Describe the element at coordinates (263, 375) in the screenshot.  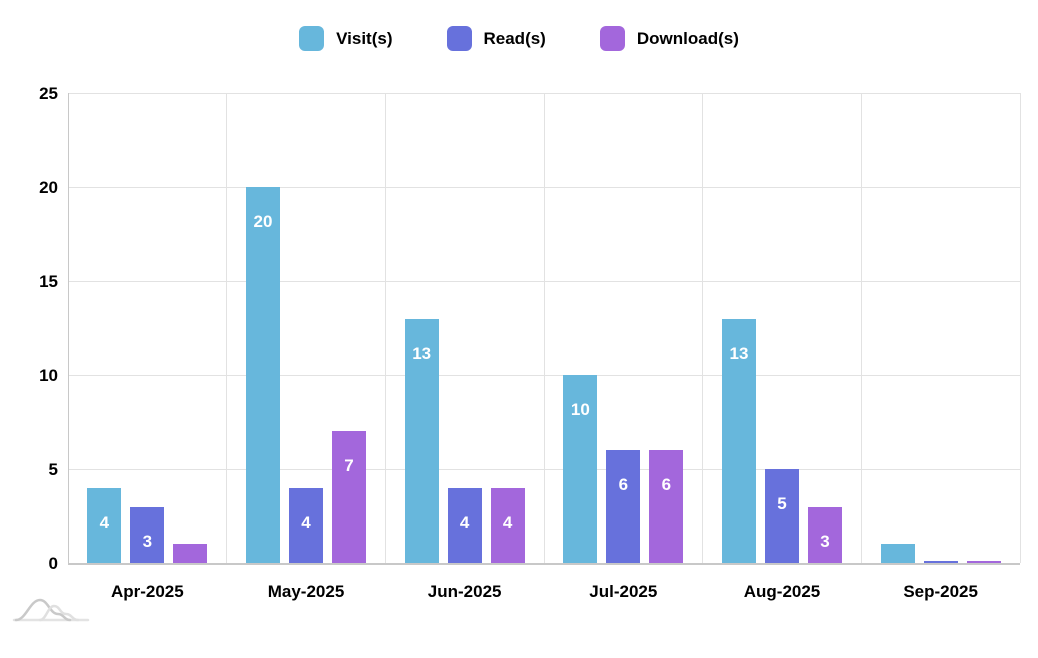
I see `bar-visits: 20` at that location.